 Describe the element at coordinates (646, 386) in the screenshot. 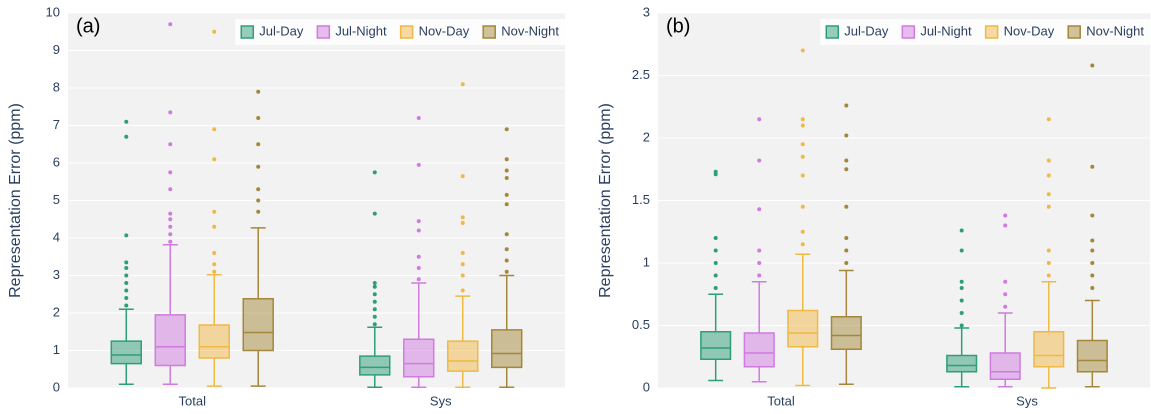

I see `y-tick-label: 0` at that location.